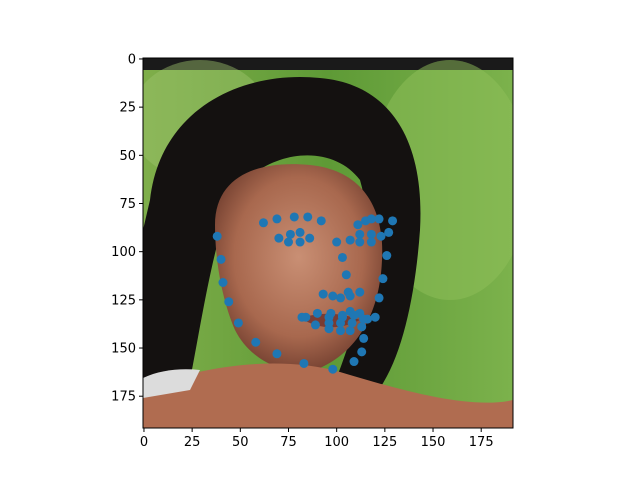  What do you see at coordinates (127, 204) in the screenshot?
I see `y-tick-label: 75` at bounding box center [127, 204].